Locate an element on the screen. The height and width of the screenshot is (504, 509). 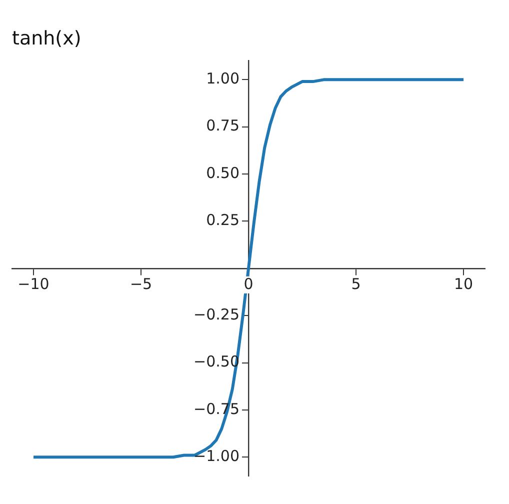
x-tick-label: 10 is located at coordinates (464, 283).